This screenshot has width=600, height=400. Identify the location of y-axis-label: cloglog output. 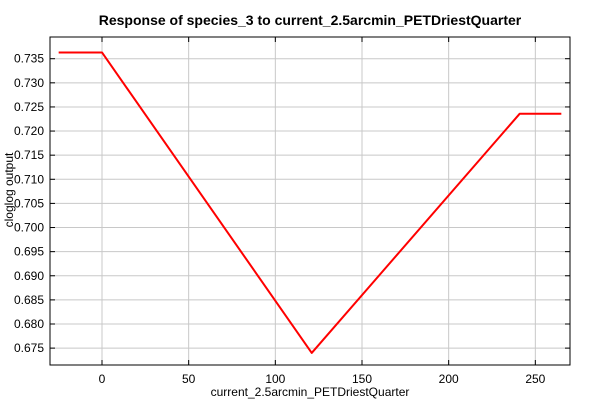
(9, 189).